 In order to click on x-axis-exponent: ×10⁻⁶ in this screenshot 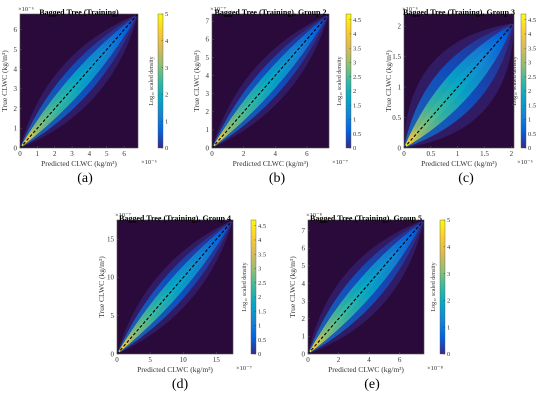, I will do `click(525, 162)`.